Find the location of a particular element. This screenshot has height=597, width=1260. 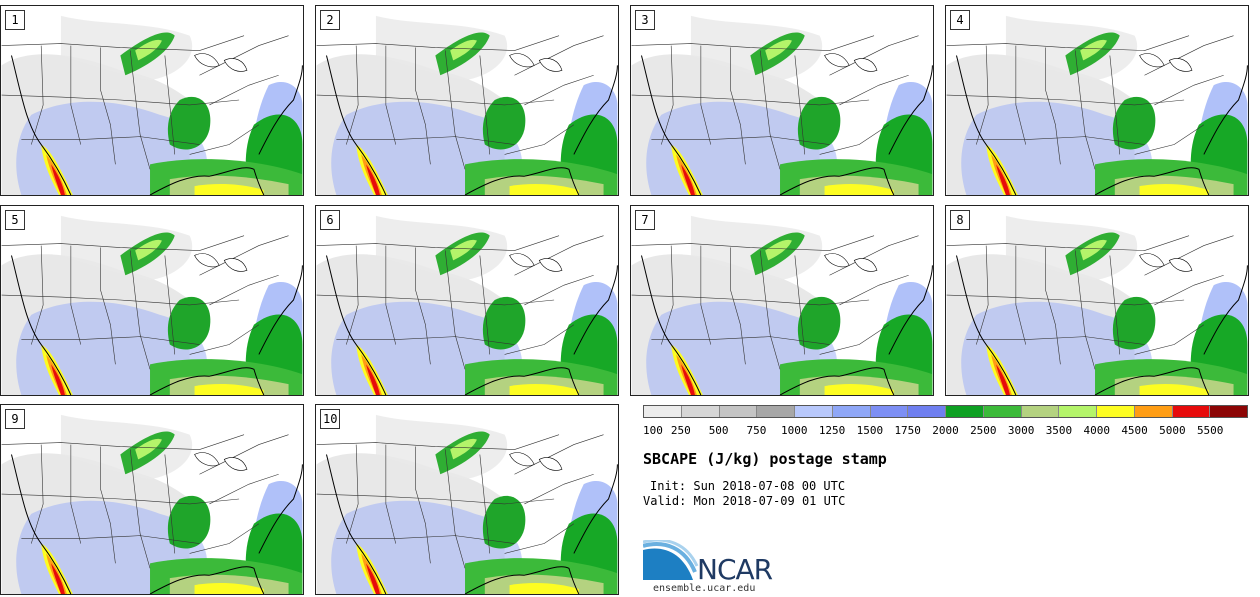

colorbar-tick-label: 2000 is located at coordinates (945, 430).